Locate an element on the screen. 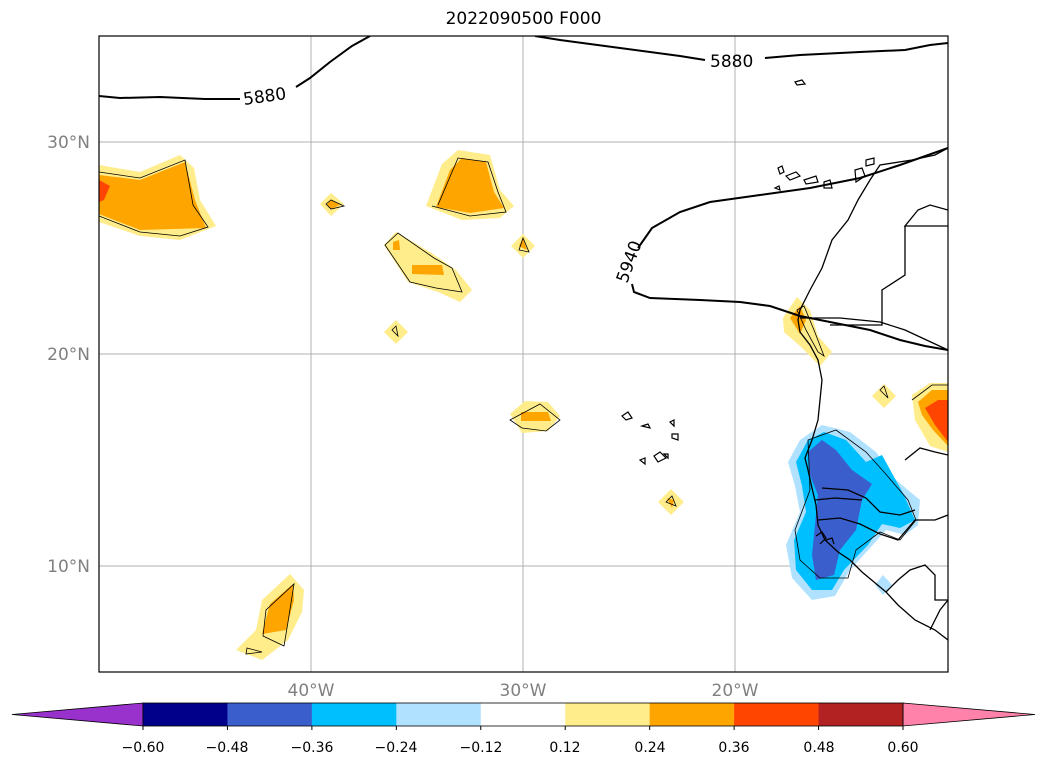  anomaly-blob-guinea is located at coordinates (883, 585).